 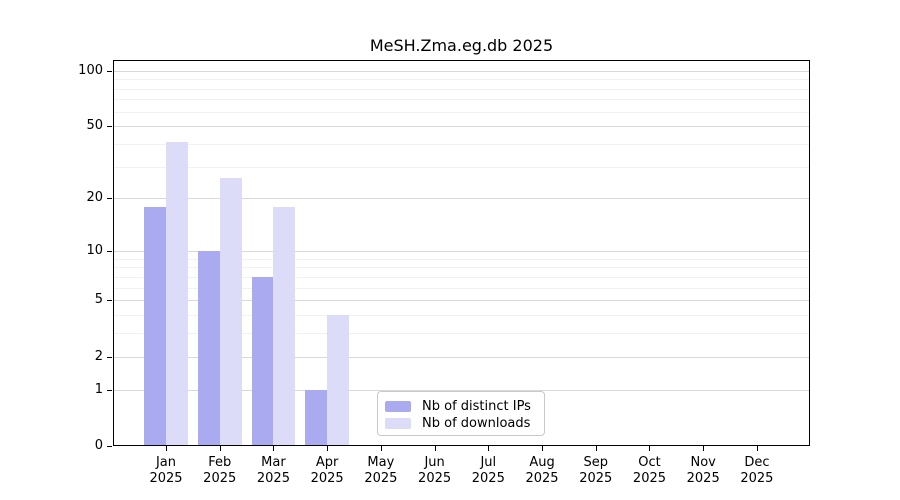 What do you see at coordinates (220, 448) in the screenshot?
I see `x-tick-mark-feb` at bounding box center [220, 448].